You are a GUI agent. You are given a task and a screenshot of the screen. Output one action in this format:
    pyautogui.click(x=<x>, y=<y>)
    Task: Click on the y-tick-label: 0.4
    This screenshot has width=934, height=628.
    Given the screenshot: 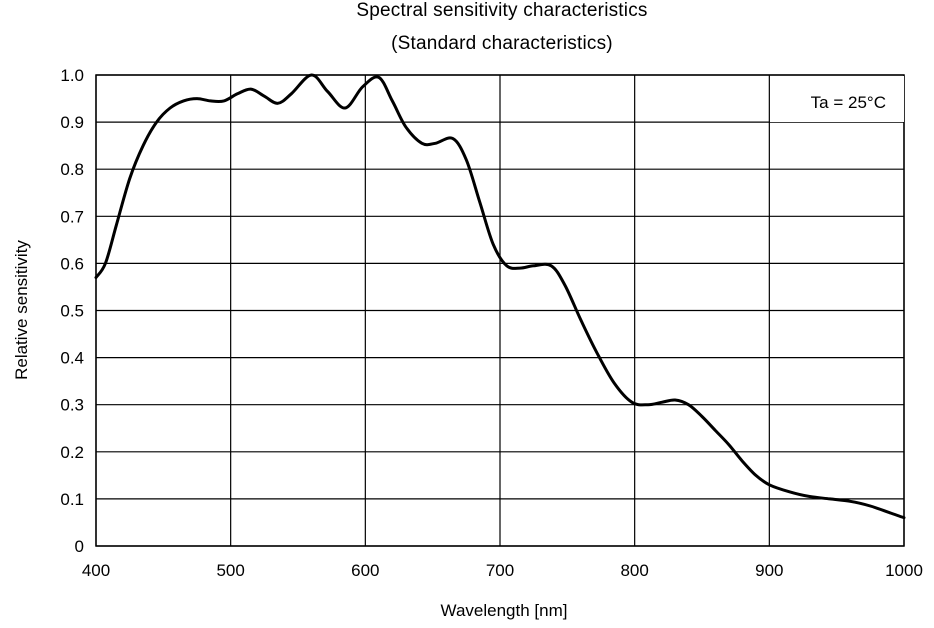 What is the action you would take?
    pyautogui.click(x=72, y=358)
    